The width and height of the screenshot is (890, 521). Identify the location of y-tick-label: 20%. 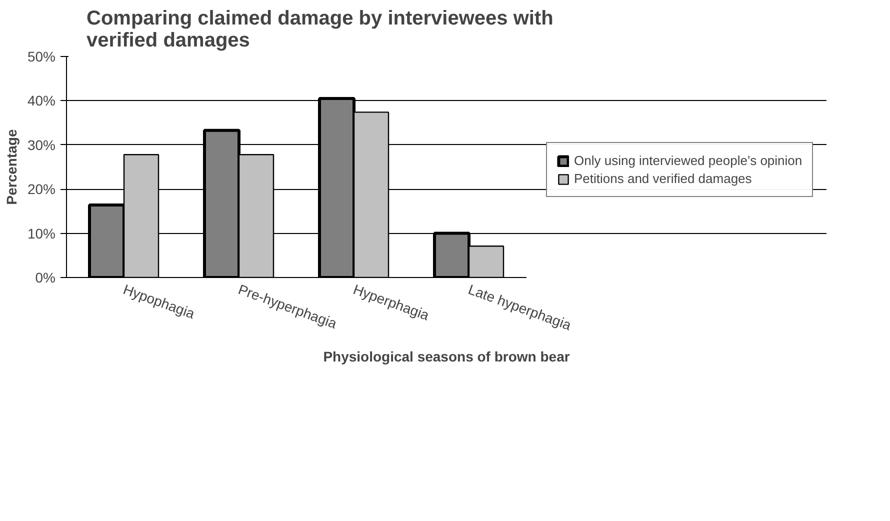
(41, 189).